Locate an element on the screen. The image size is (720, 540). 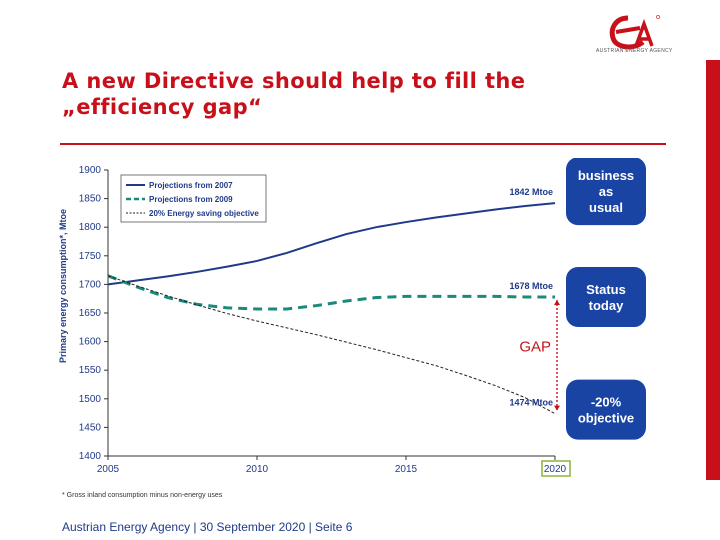
badge-text: objective is located at coordinates (606, 418).